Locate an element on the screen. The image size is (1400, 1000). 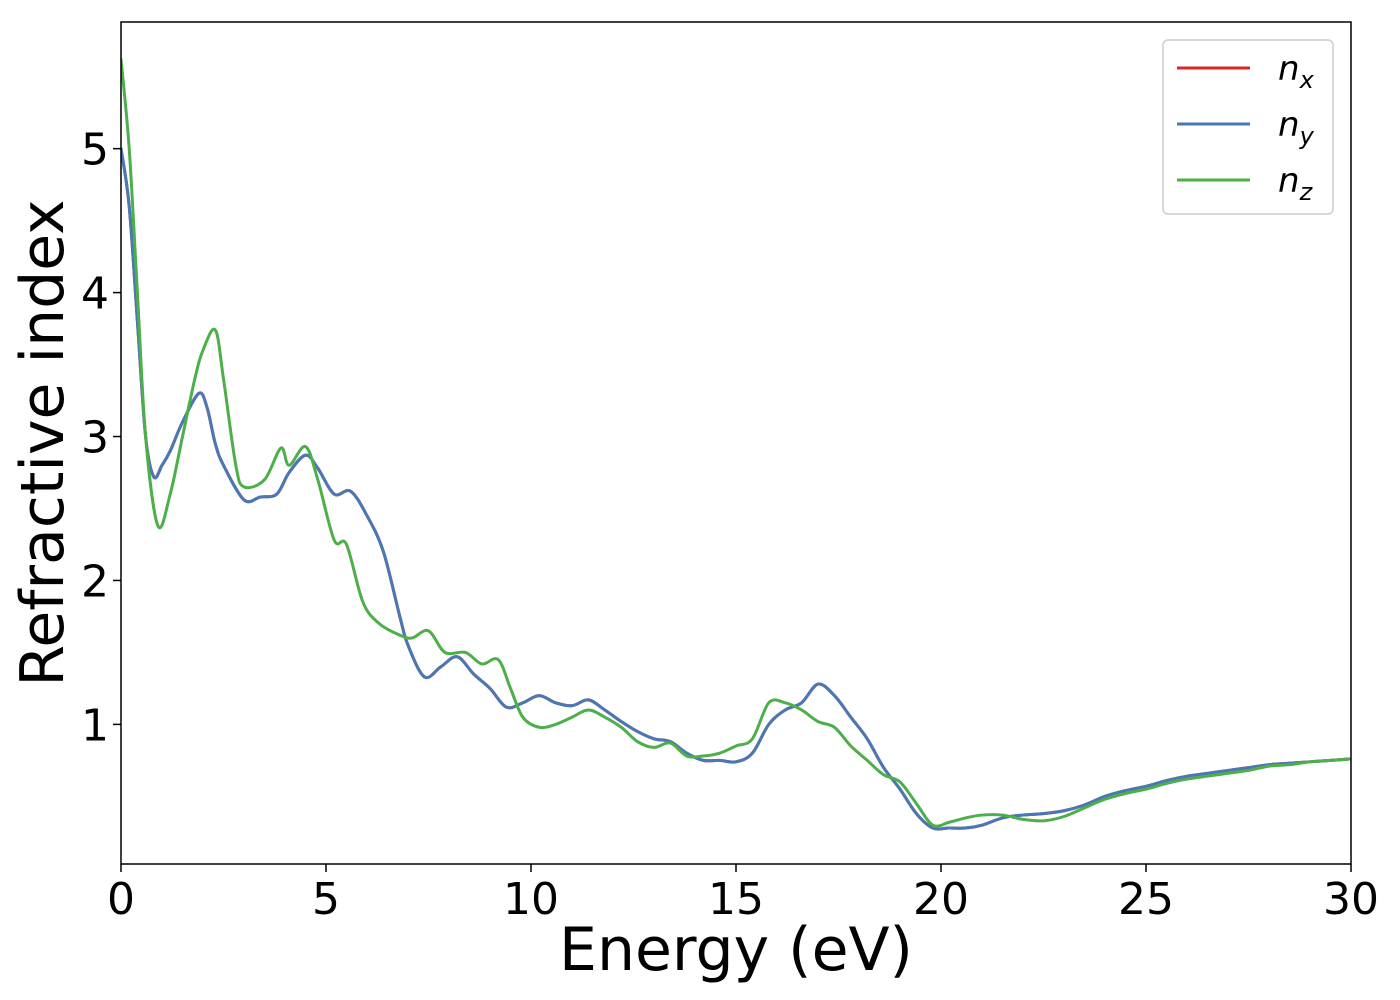
x-tick-label: 5 is located at coordinates (326, 899).